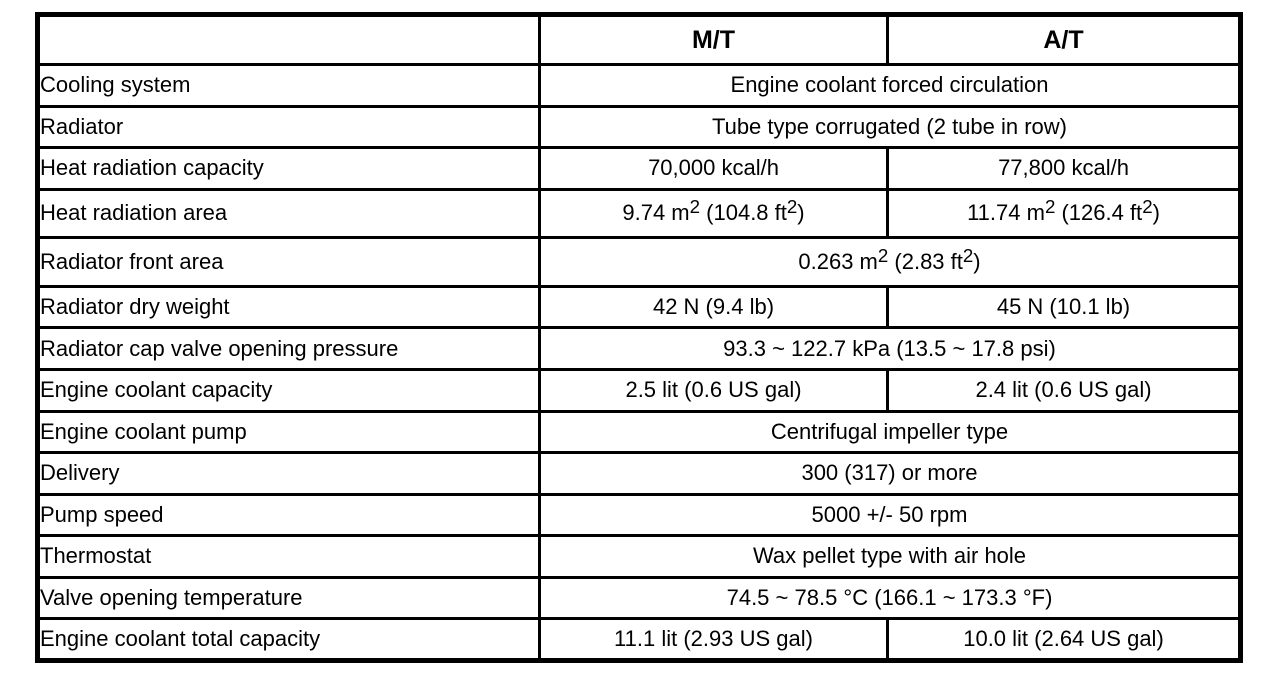 This screenshot has width=1280, height=700. I want to click on row-label-delivery: Delivery, so click(288, 473).